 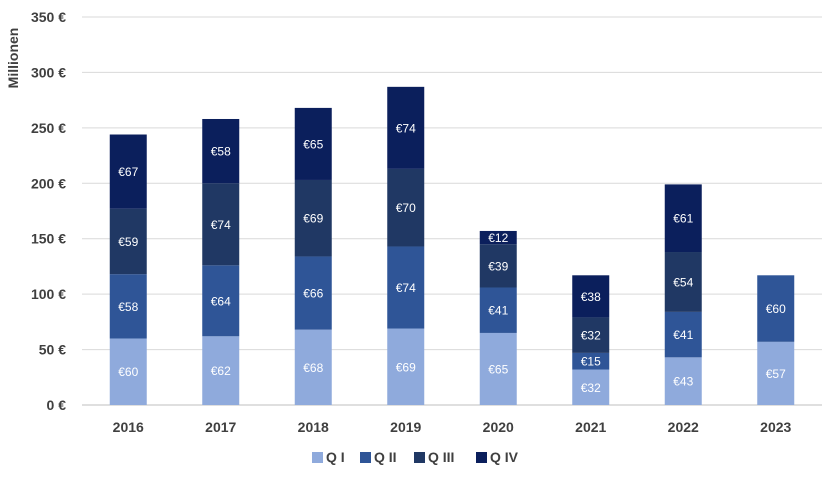 I want to click on bar-segment-2016-qiv, so click(x=128, y=171).